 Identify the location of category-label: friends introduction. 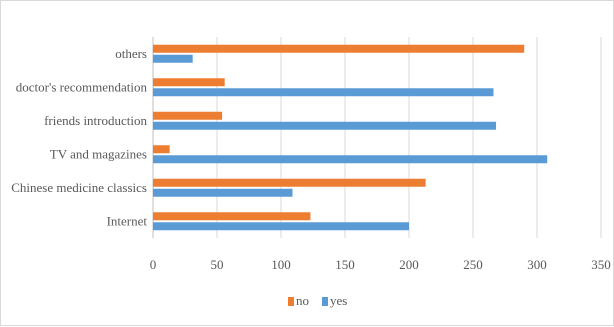
(95, 120).